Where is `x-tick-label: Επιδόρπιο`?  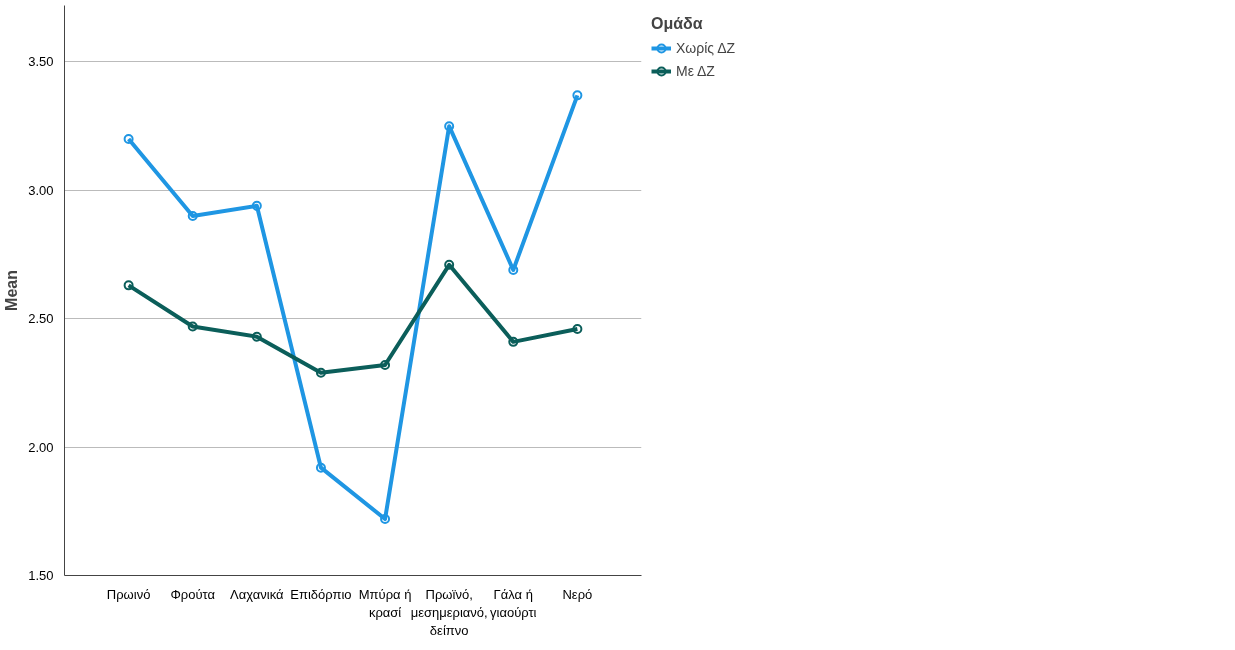 x-tick-label: Επιδόρπιο is located at coordinates (321, 594).